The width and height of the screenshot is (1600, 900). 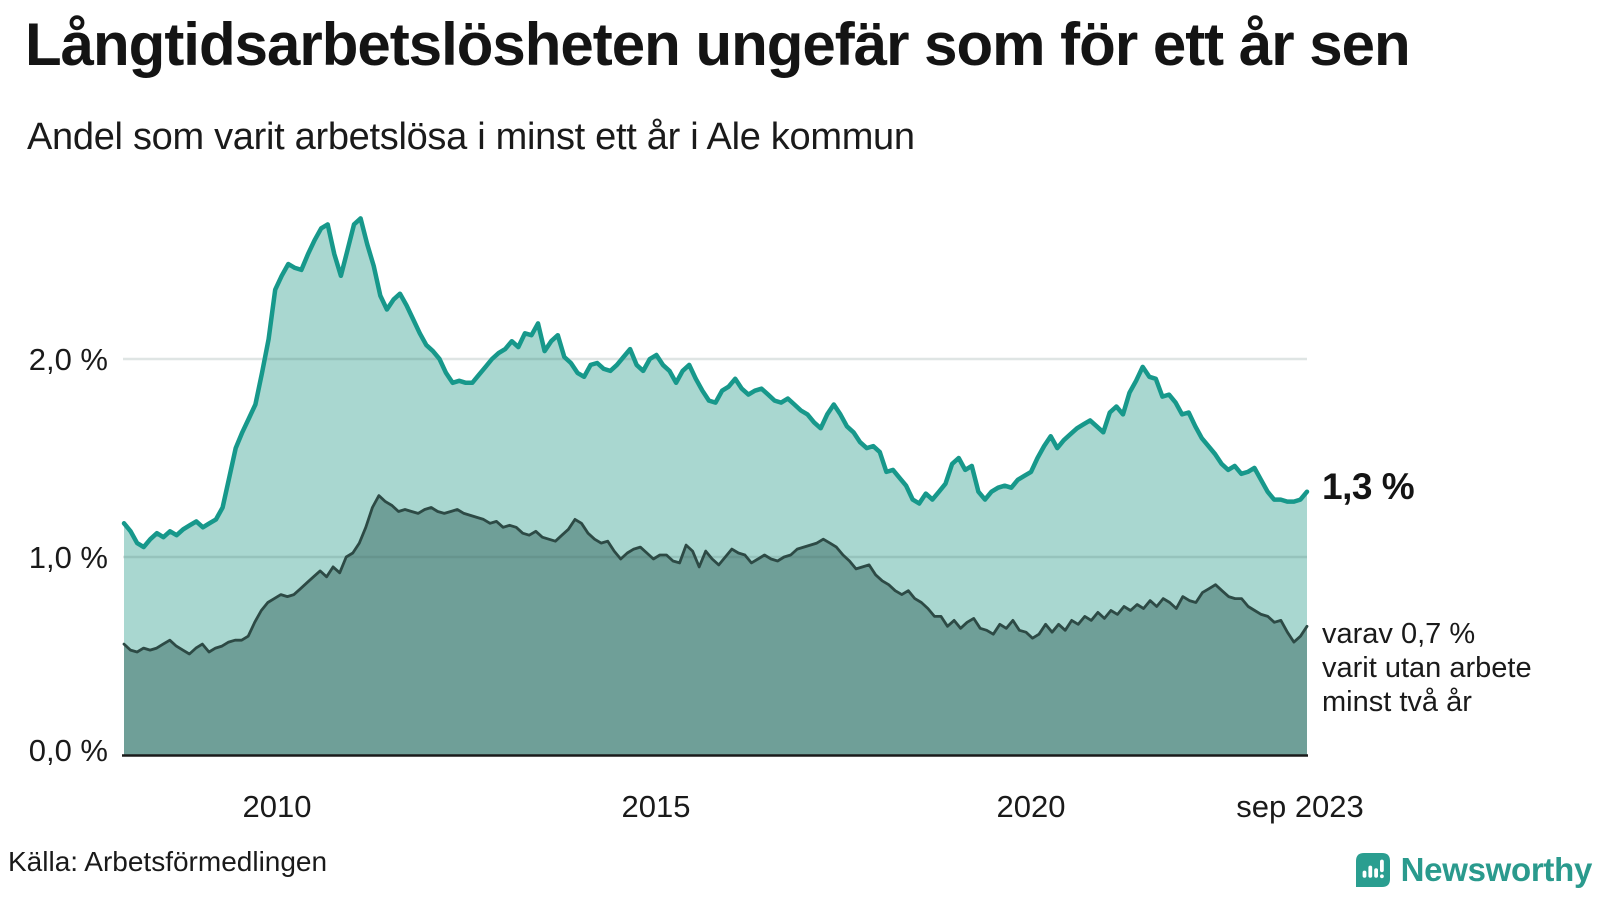 I want to click on brand-wordmark: Newsworthy, so click(x=1496, y=869).